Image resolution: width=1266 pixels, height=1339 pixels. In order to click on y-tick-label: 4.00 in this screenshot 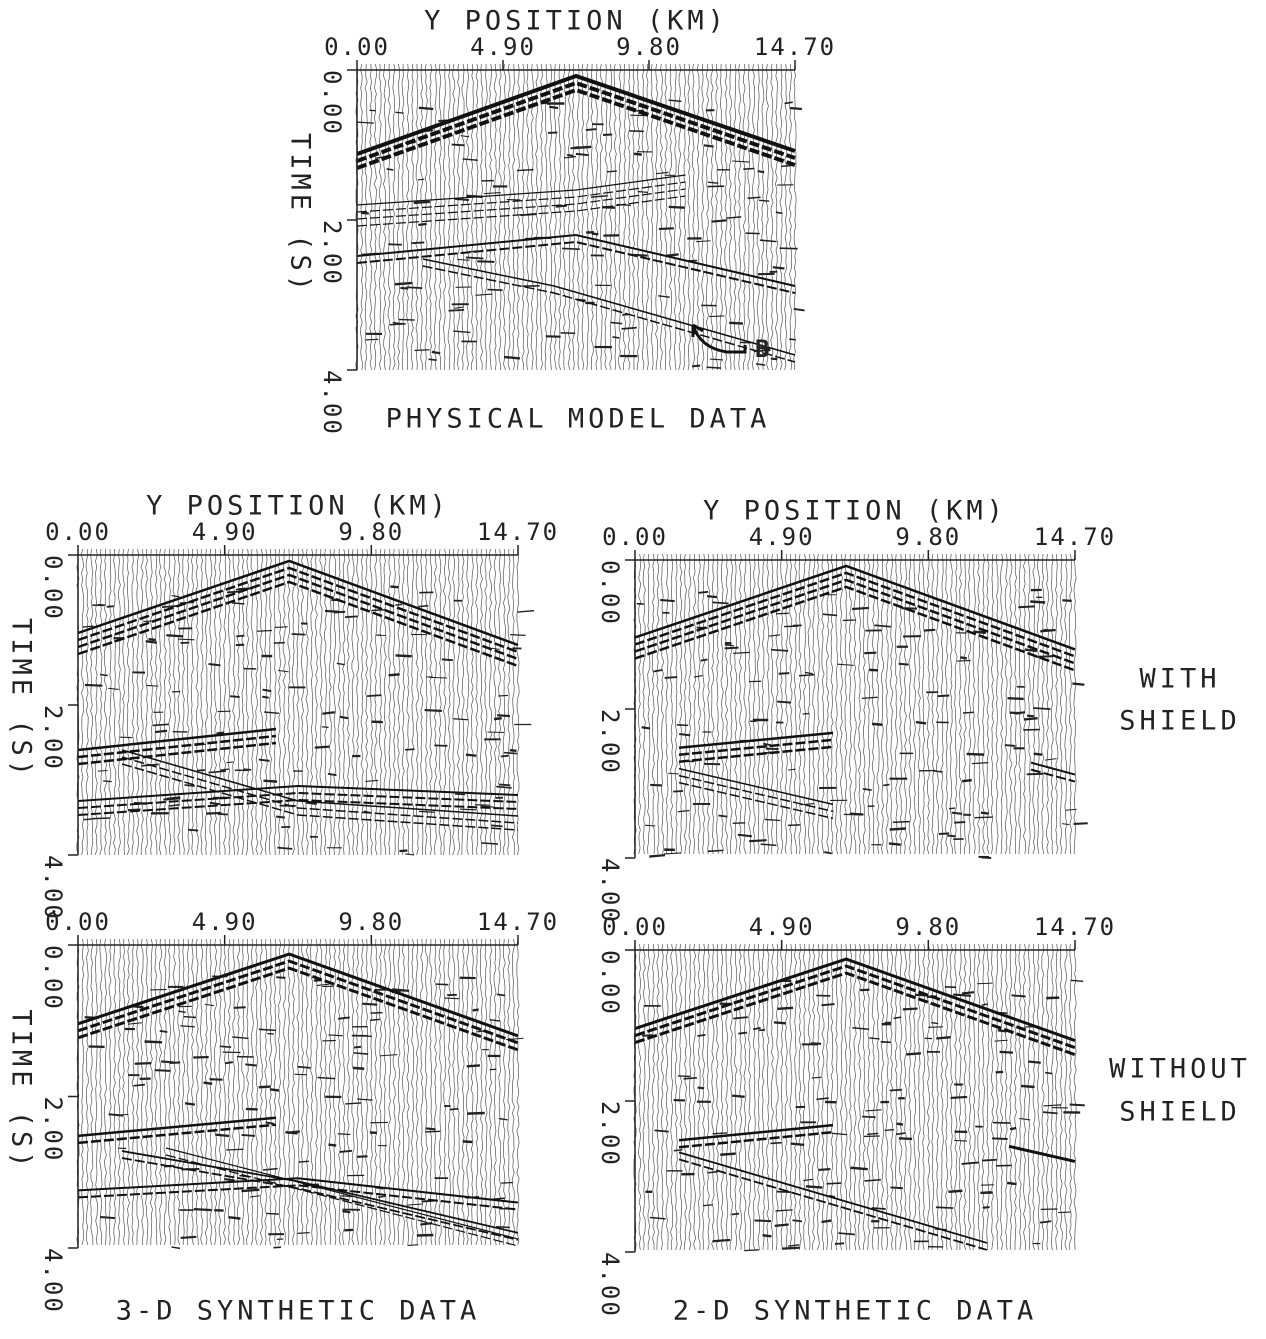, I will do `click(610, 1285)`.